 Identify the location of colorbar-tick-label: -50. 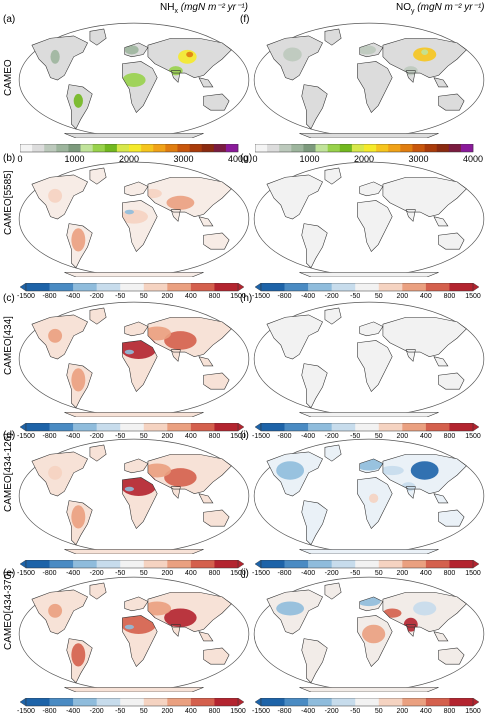
(355, 436).